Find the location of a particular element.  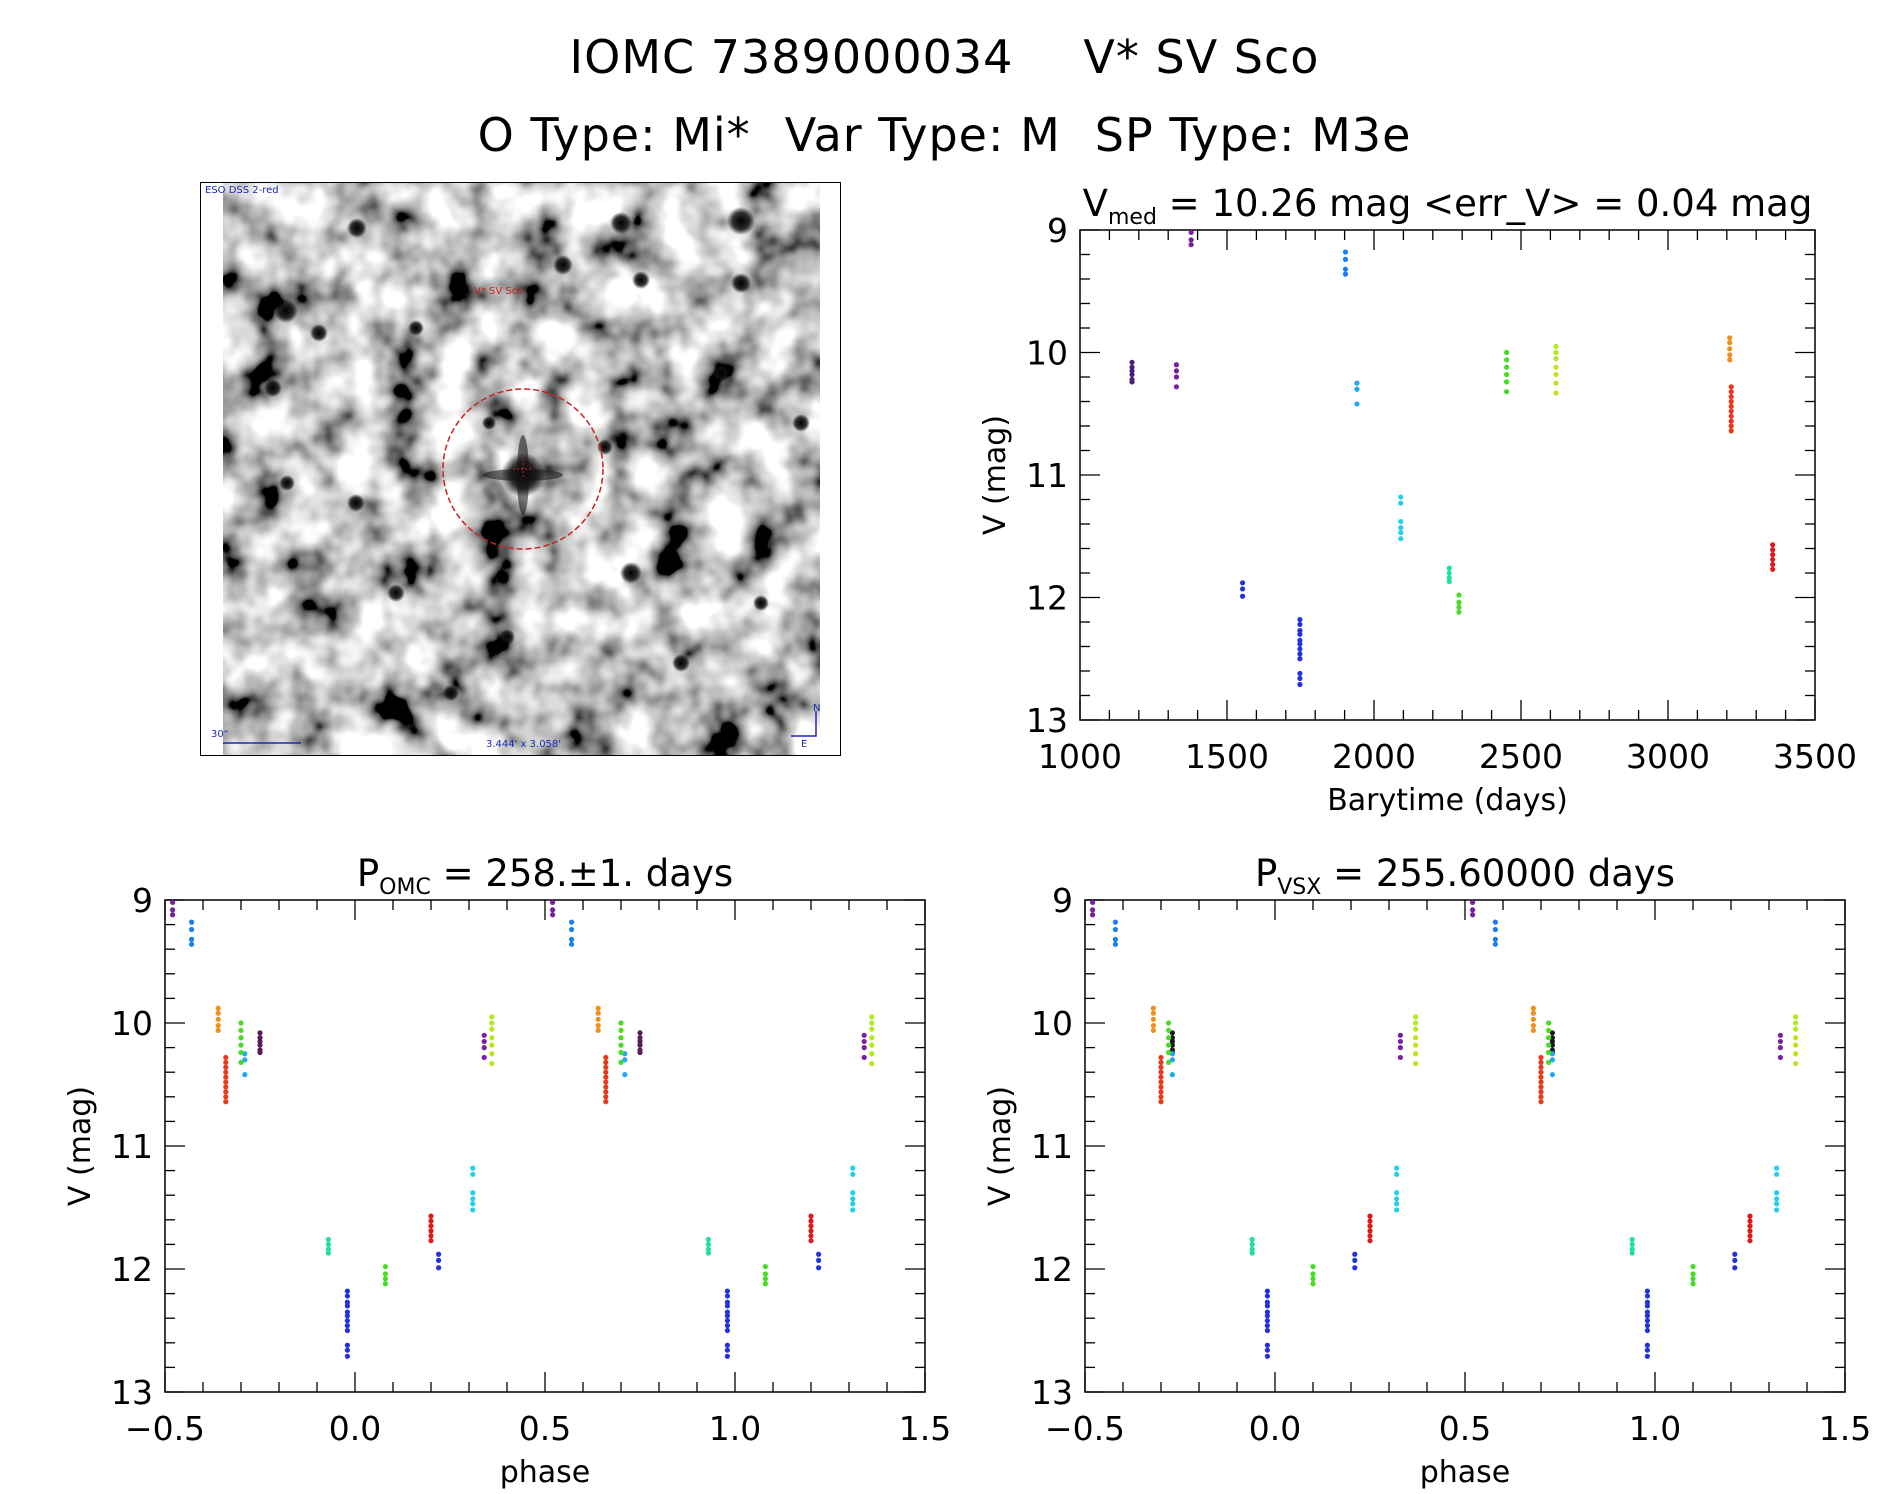

north-label: N is located at coordinates (817, 708).